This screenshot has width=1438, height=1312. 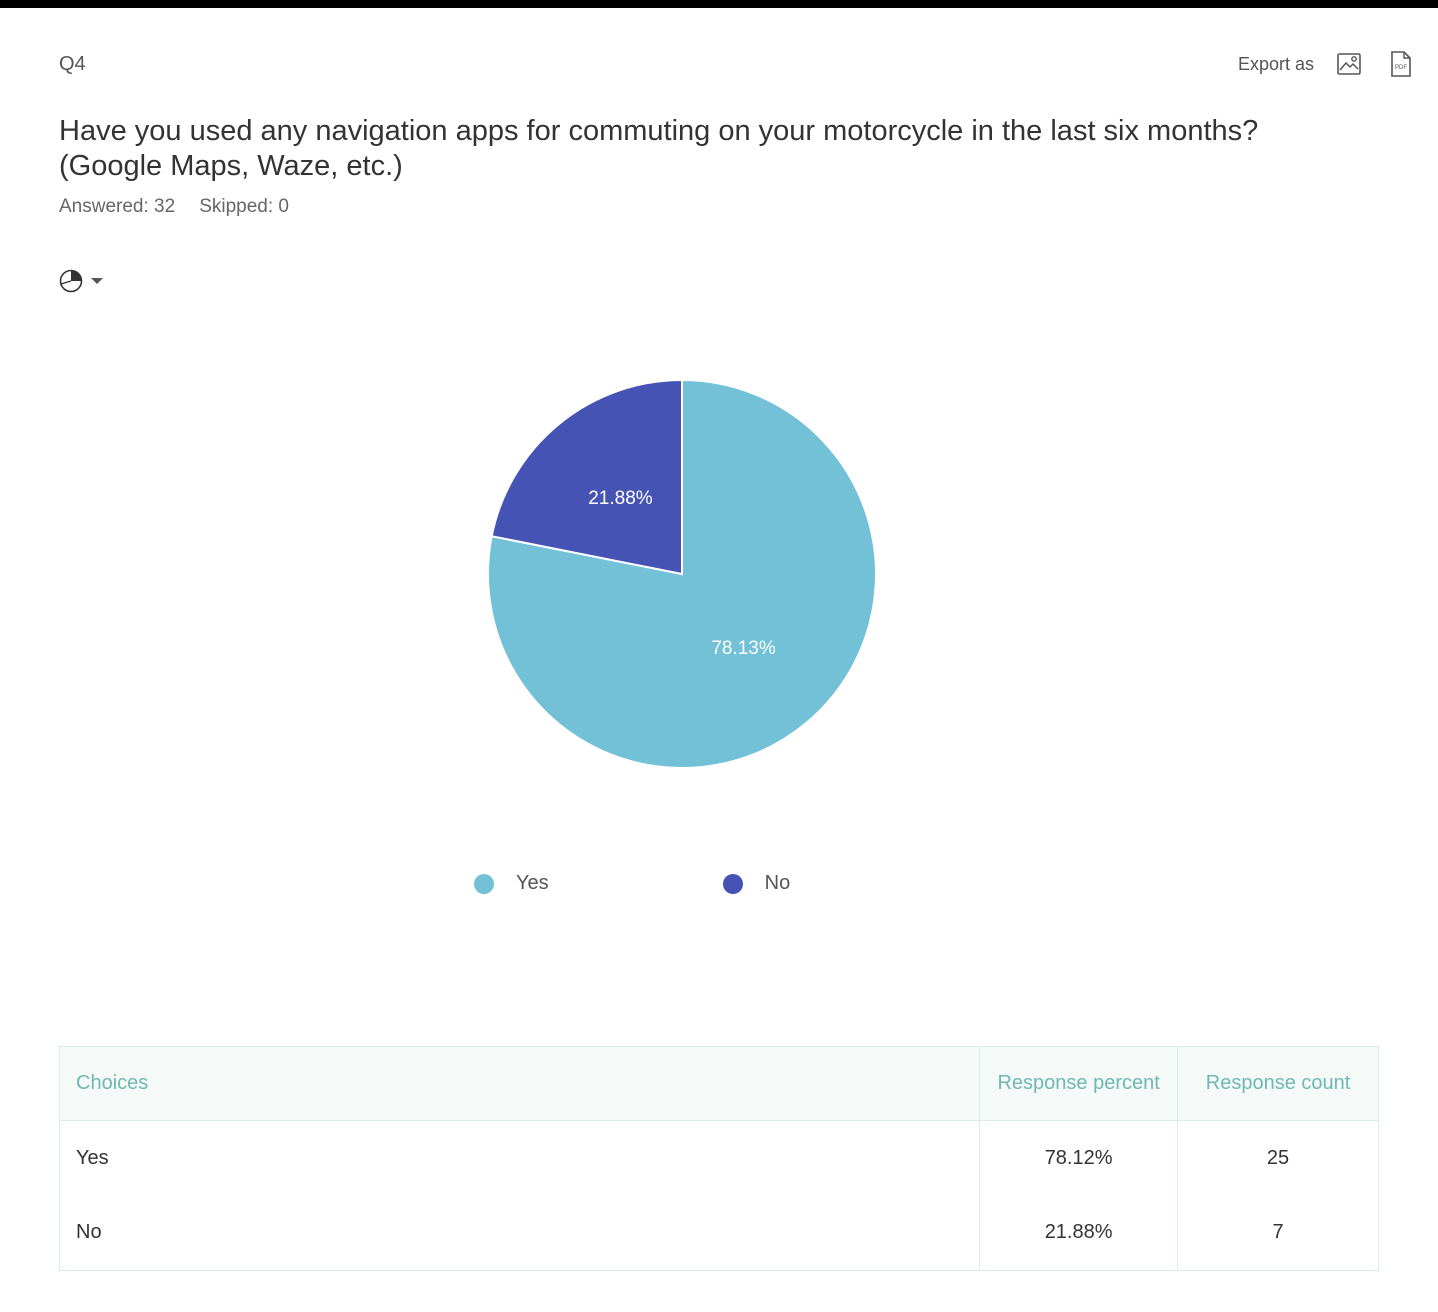 What do you see at coordinates (71, 281) in the screenshot?
I see `pie-chart-icon` at bounding box center [71, 281].